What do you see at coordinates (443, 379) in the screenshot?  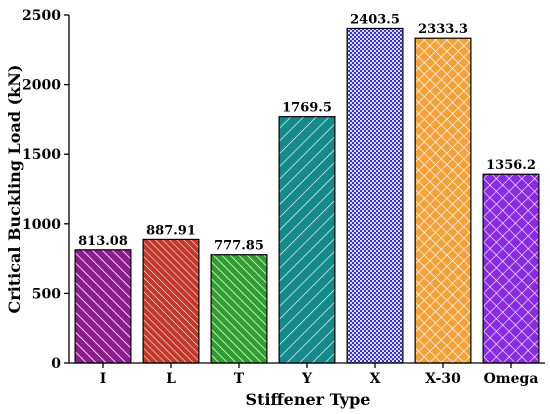 I see `x-tick-label-x-30: X-30` at bounding box center [443, 379].